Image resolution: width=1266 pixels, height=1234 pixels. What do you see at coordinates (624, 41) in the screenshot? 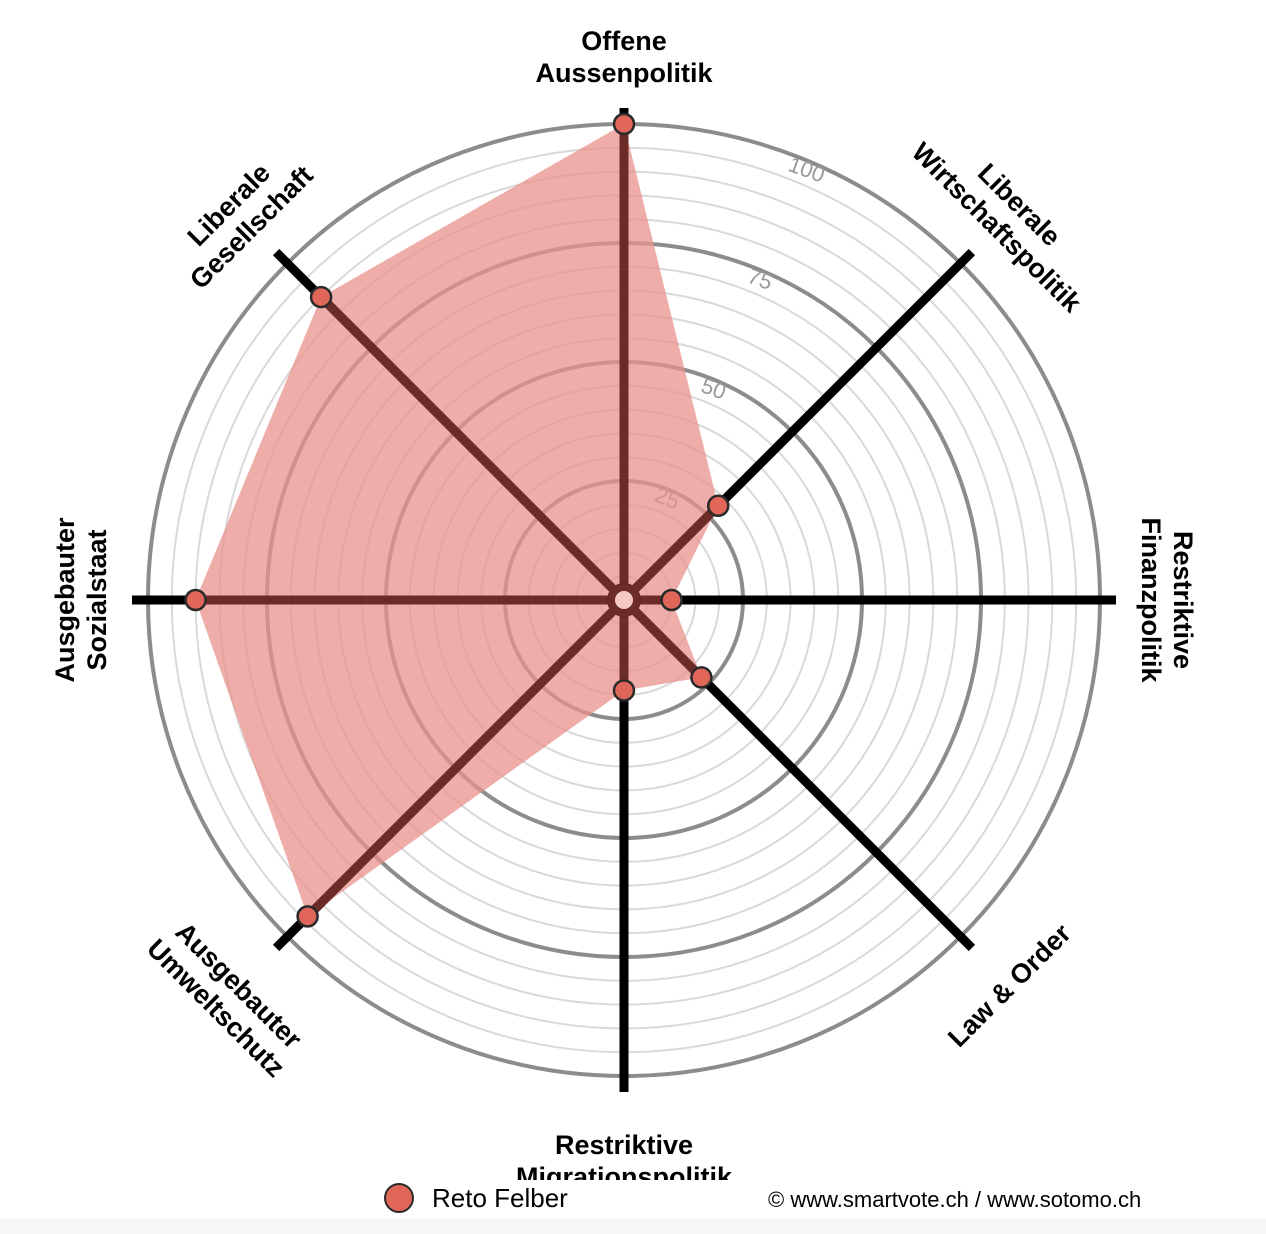
I see `axis-label-0-line-0: Offene` at bounding box center [624, 41].